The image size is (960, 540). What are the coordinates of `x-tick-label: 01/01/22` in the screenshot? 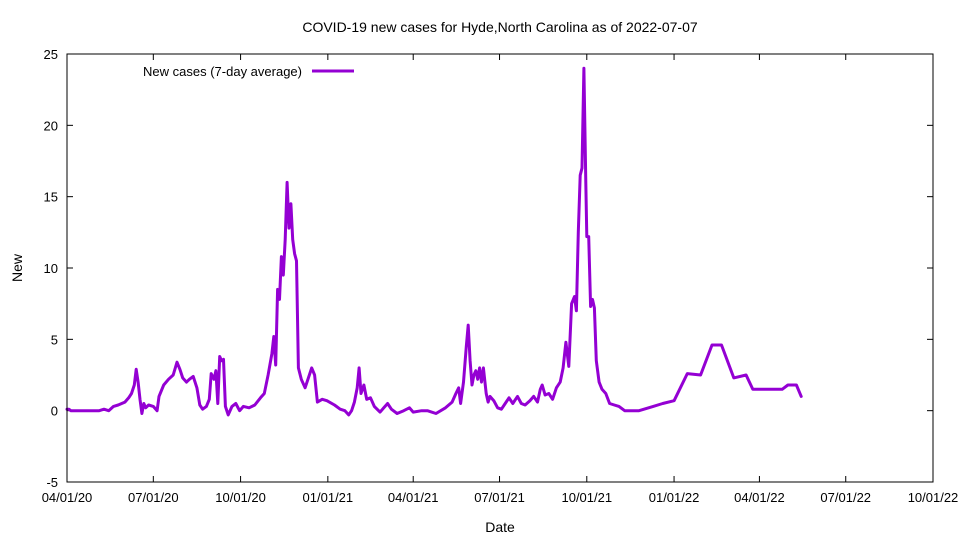 It's located at (674, 497).